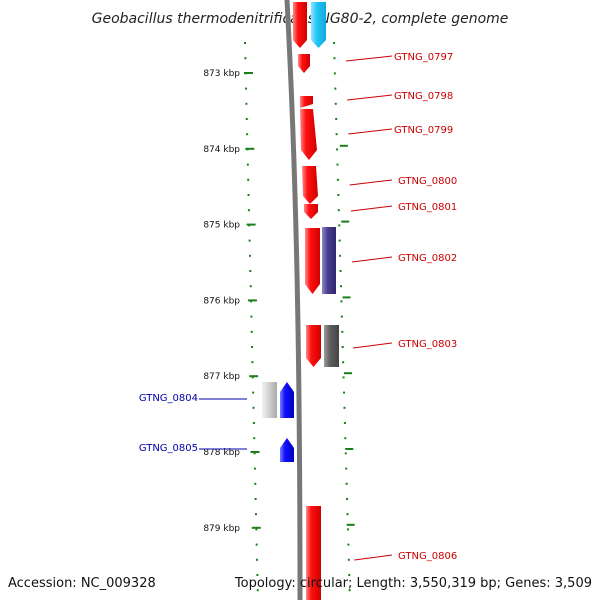  What do you see at coordinates (221, 226) in the screenshot?
I see `kbp-tick-label: 875 kbp` at bounding box center [221, 226].